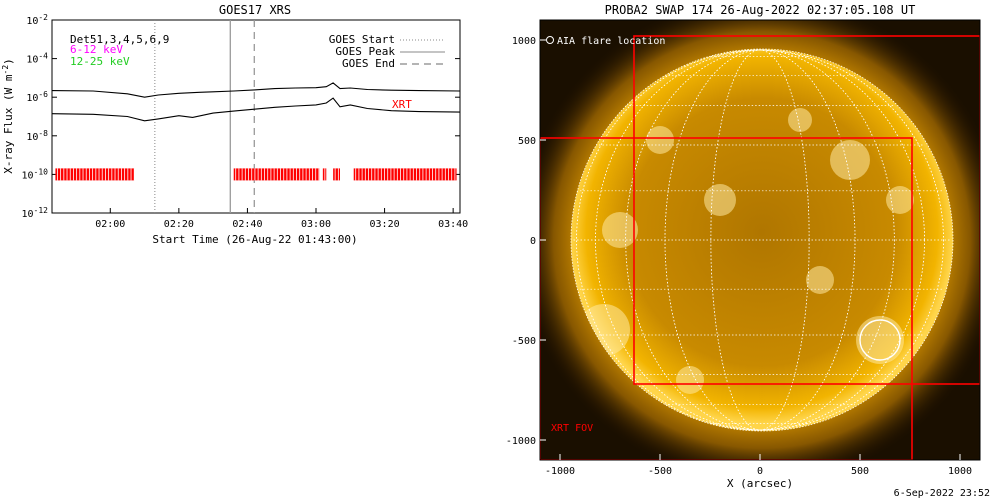  What do you see at coordinates (385, 224) in the screenshot?
I see `goes-xtick-label: 03:20` at bounding box center [385, 224].